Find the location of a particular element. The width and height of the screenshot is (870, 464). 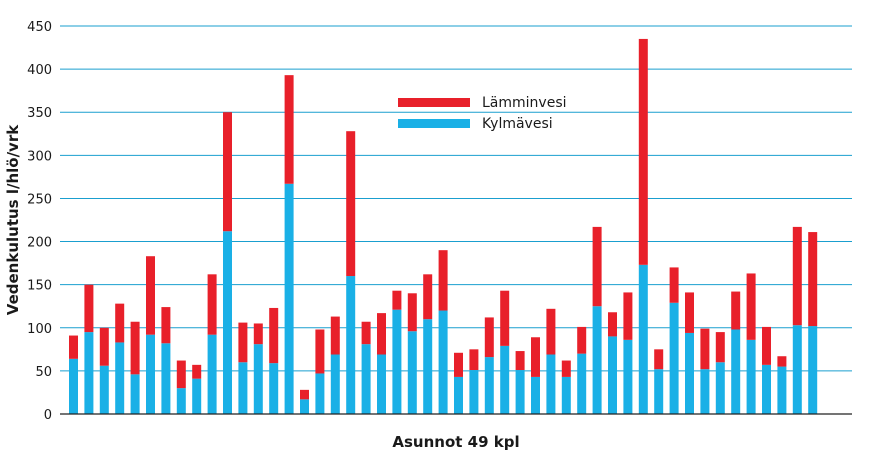

y-axis-label: Vedenkulutus l/hlö/vrk is located at coordinates (13, 219).